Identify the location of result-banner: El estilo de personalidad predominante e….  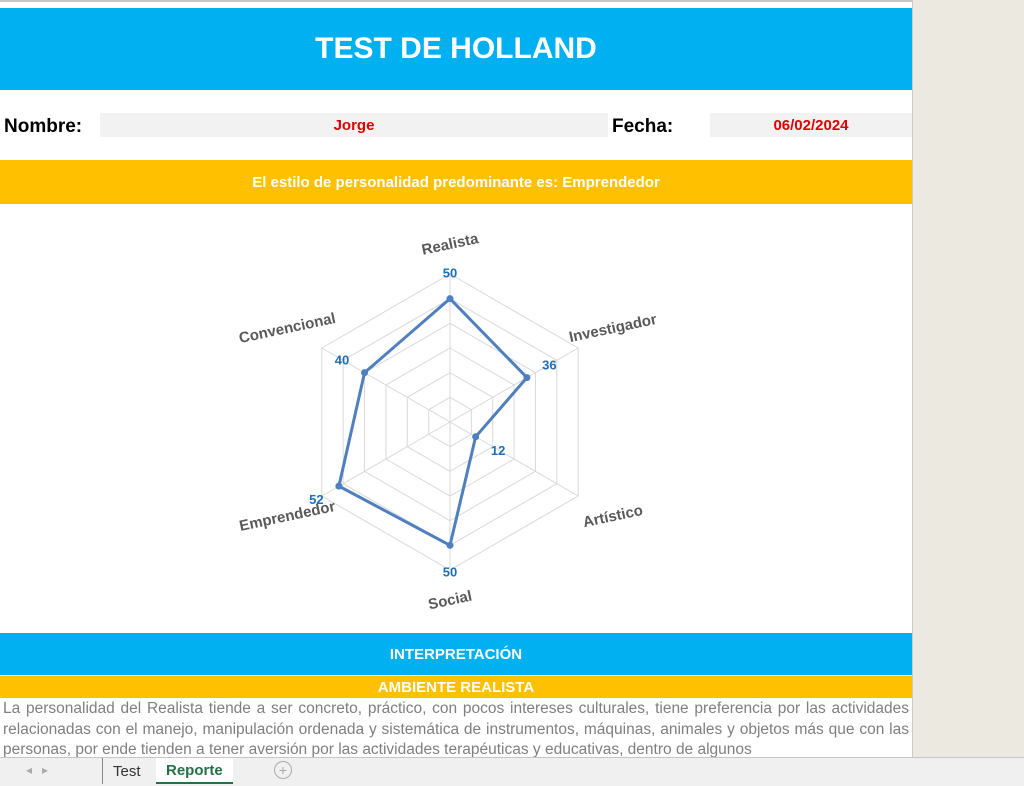
(456, 182).